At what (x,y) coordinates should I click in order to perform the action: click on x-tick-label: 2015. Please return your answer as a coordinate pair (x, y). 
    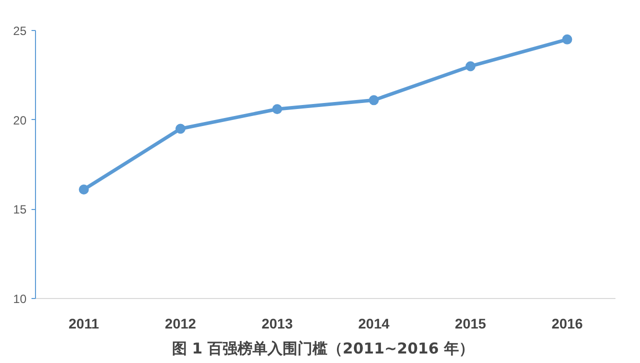
    Looking at the image, I should click on (470, 324).